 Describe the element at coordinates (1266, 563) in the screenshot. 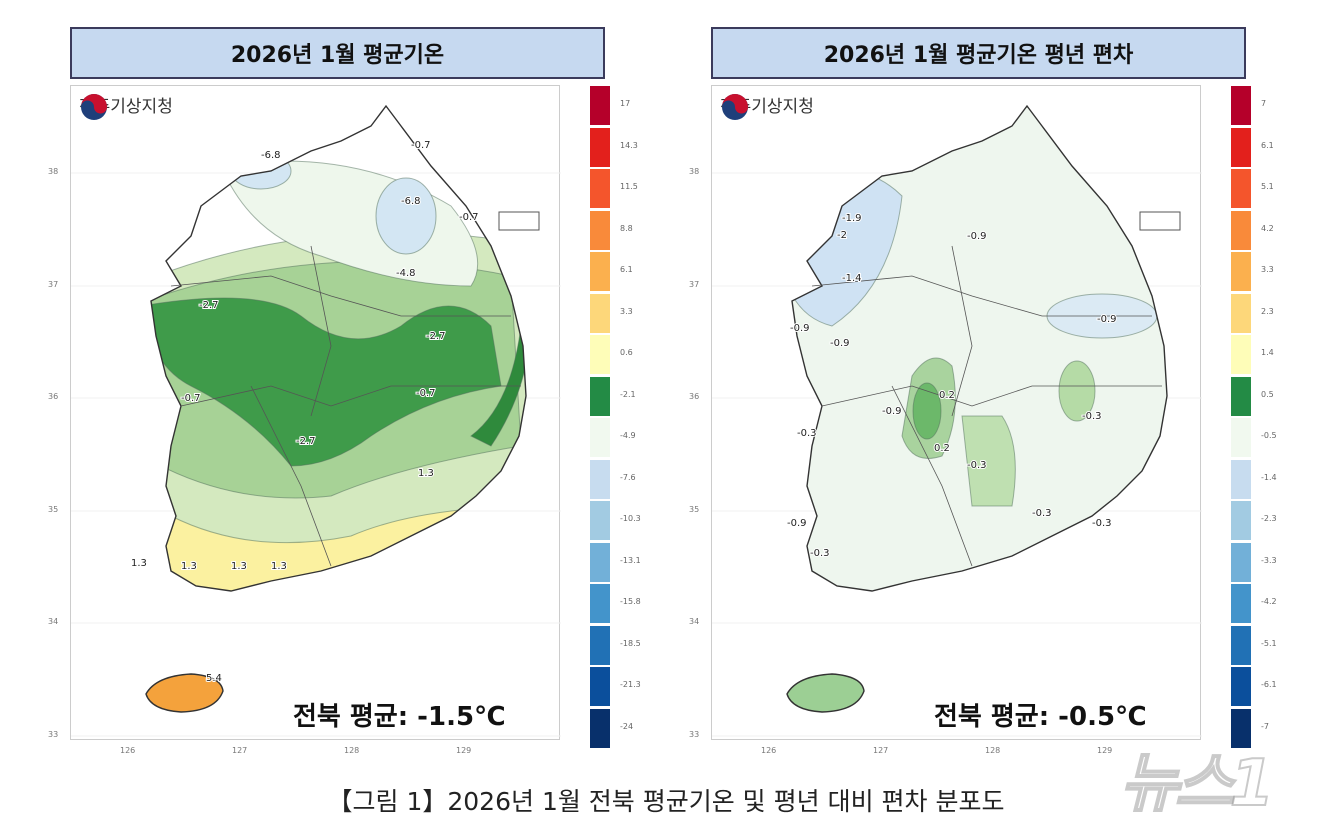

I see `legend-item: -3.3` at that location.